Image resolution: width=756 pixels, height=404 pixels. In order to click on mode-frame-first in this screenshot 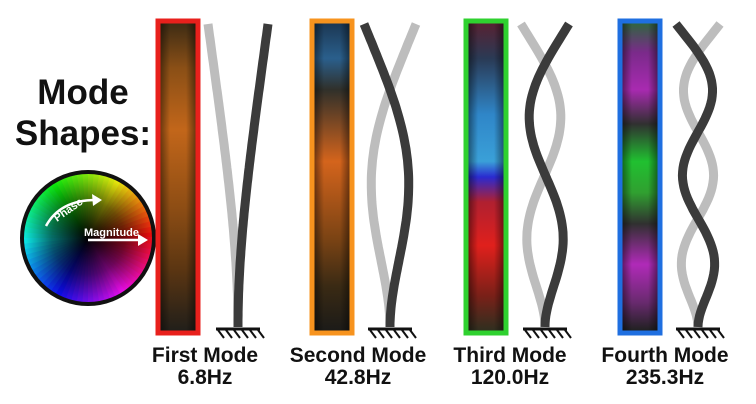, I will do `click(178, 177)`.